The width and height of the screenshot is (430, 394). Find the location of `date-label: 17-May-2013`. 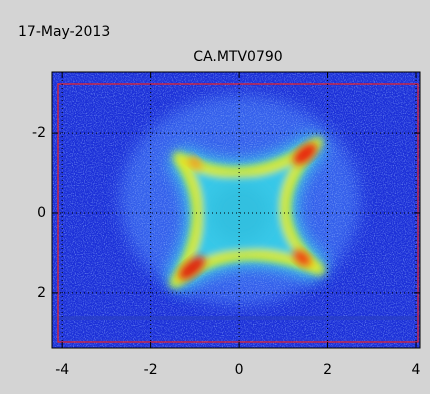

date-label: 17-May-2013 is located at coordinates (64, 32).